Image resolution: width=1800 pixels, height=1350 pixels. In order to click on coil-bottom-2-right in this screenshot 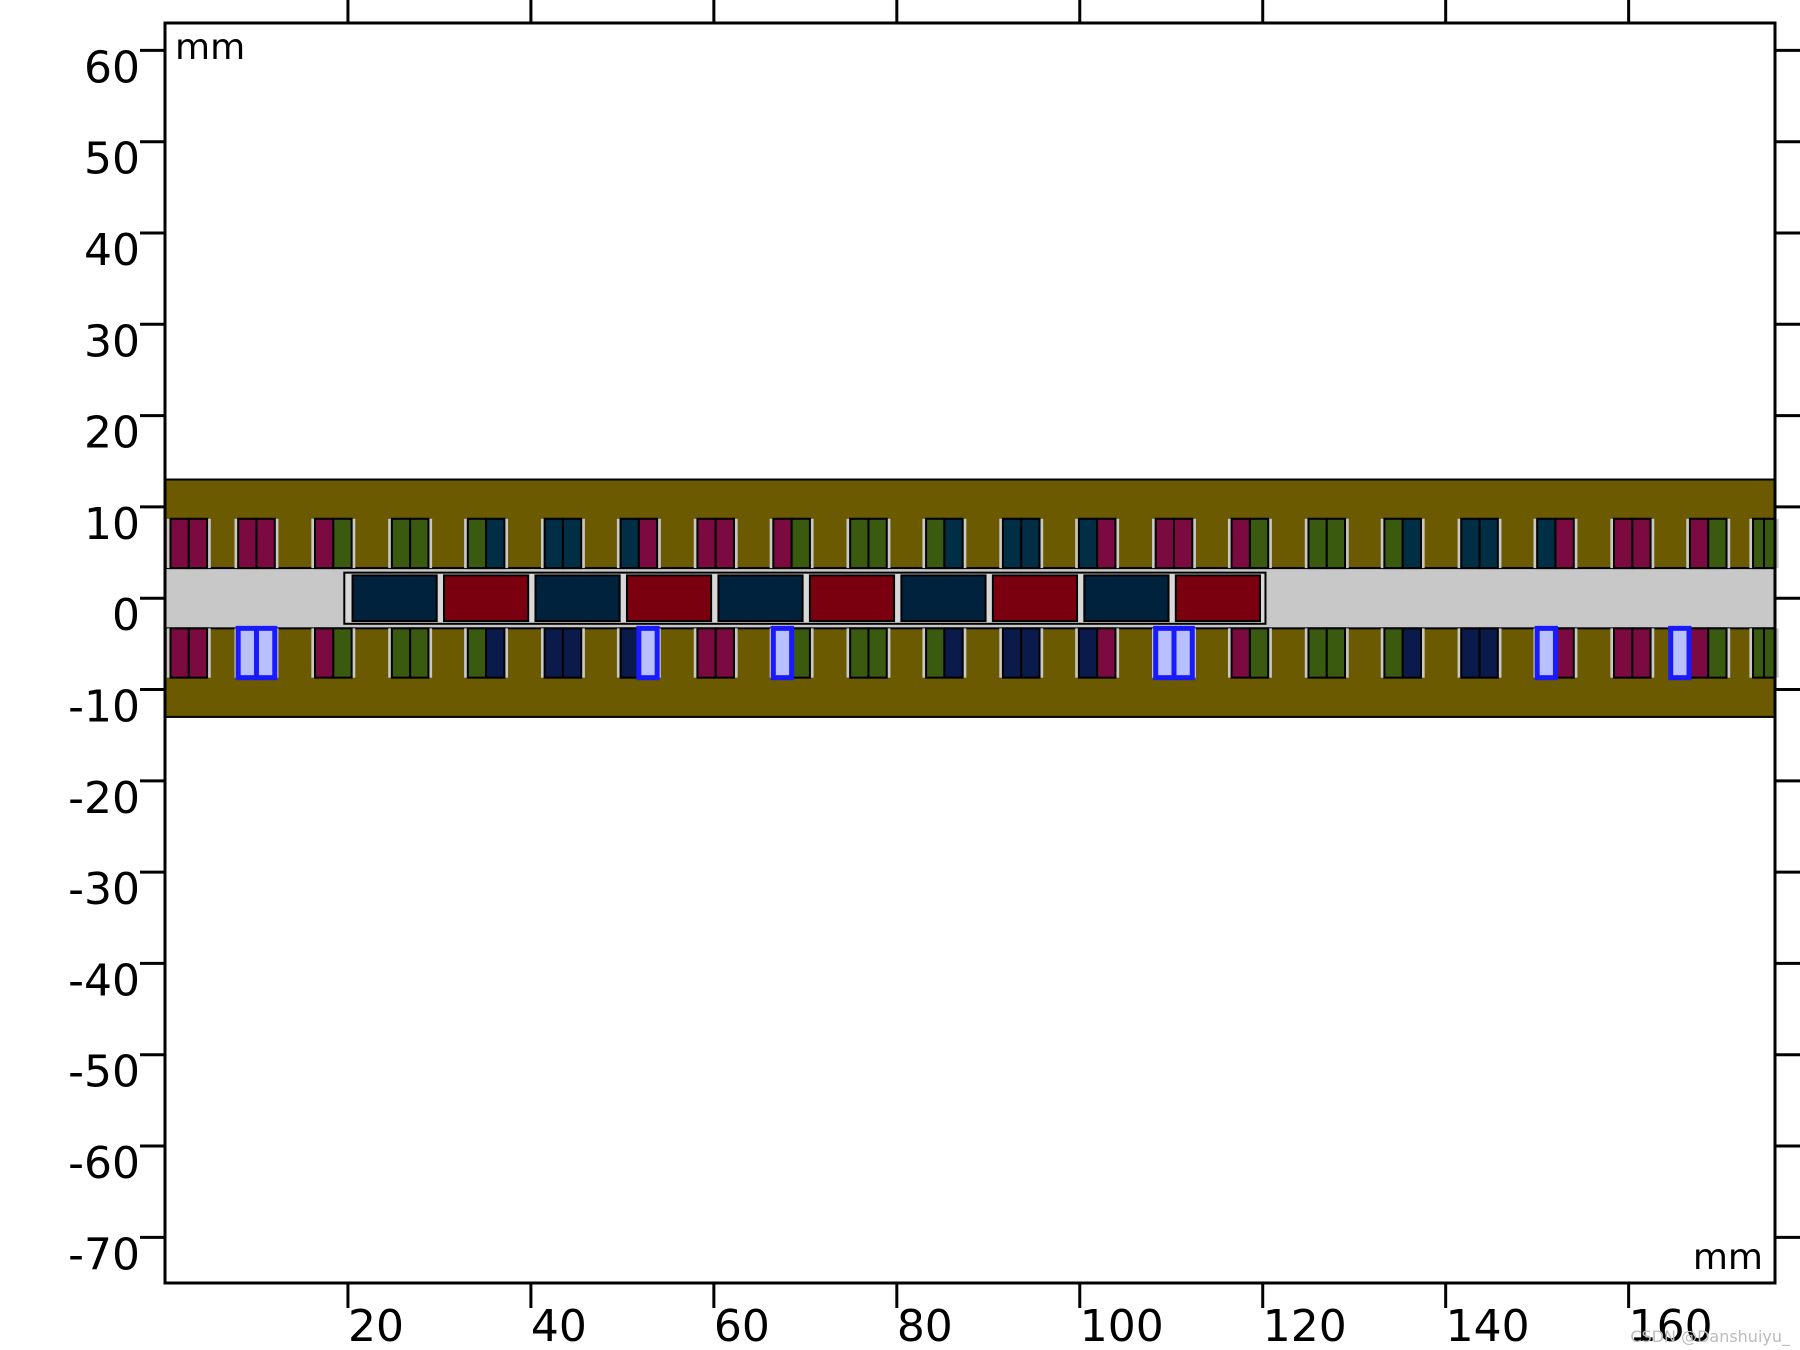, I will do `click(342, 653)`.